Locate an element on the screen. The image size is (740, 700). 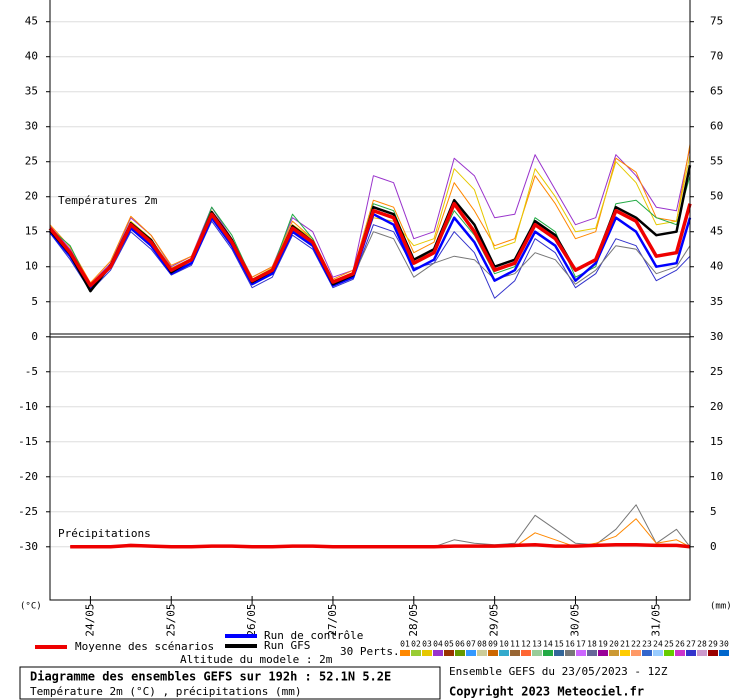
x-tick-label: 30/05 is located at coordinates (574, 619).